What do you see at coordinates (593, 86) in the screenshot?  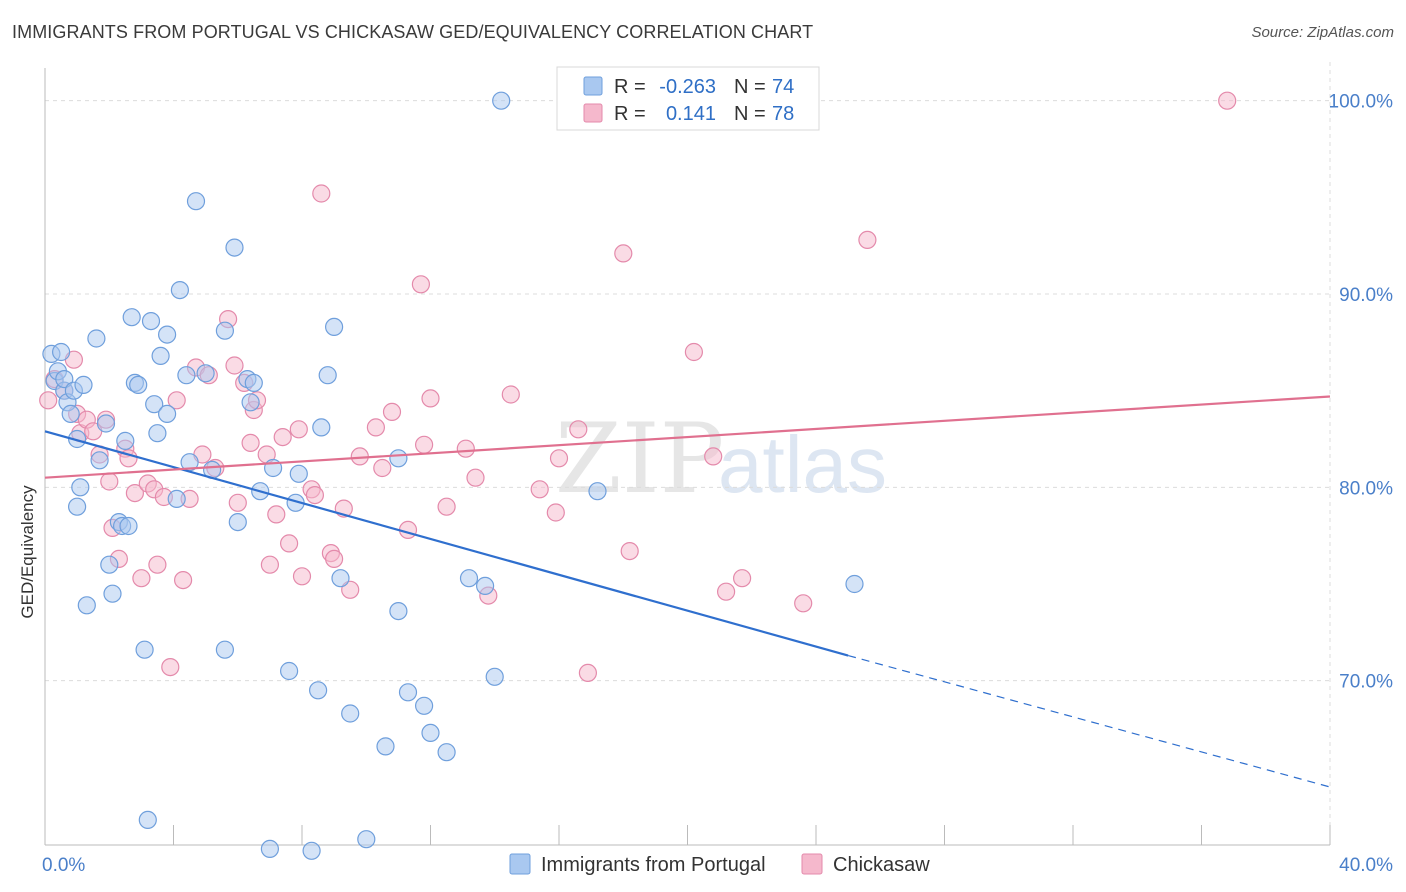 I see `legend-swatch-blue` at bounding box center [593, 86].